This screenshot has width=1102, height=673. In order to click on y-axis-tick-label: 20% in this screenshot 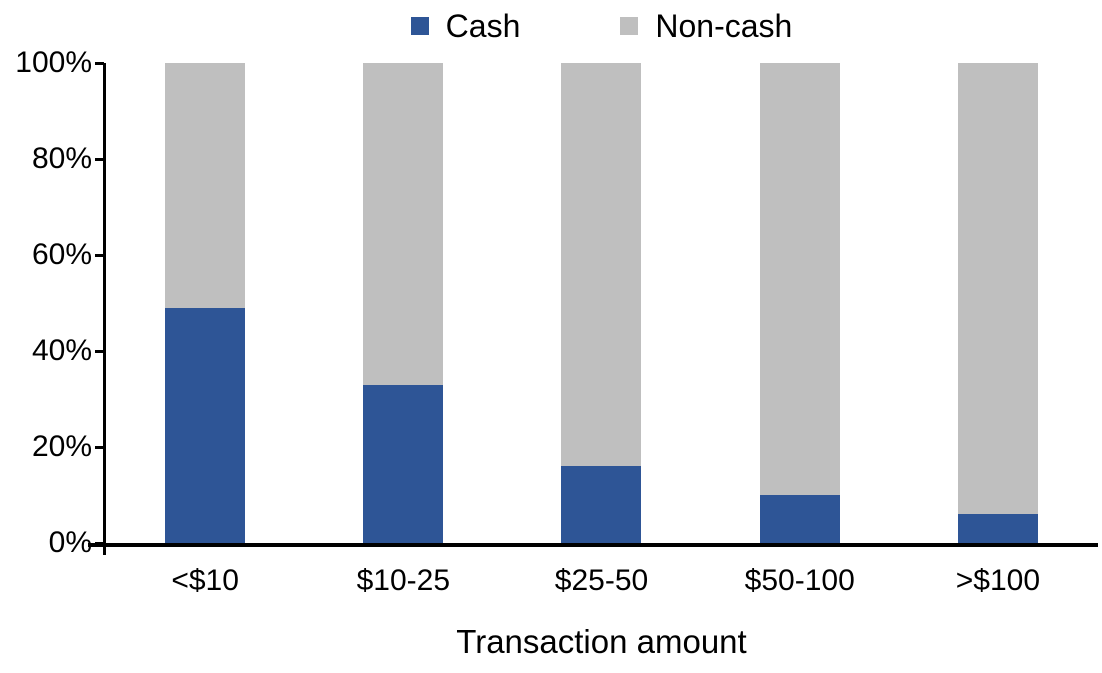, I will do `click(61, 446)`.